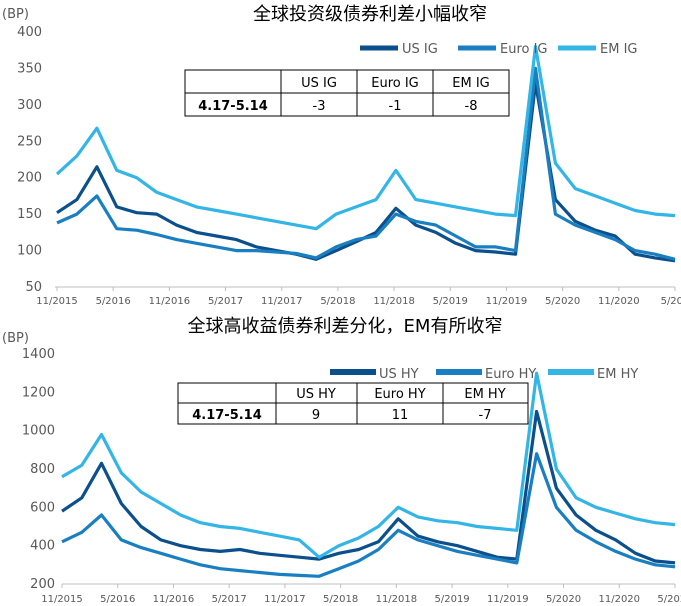 The width and height of the screenshot is (681, 606). I want to click on ig-table-row-label: 4.17-5.14, so click(233, 106).